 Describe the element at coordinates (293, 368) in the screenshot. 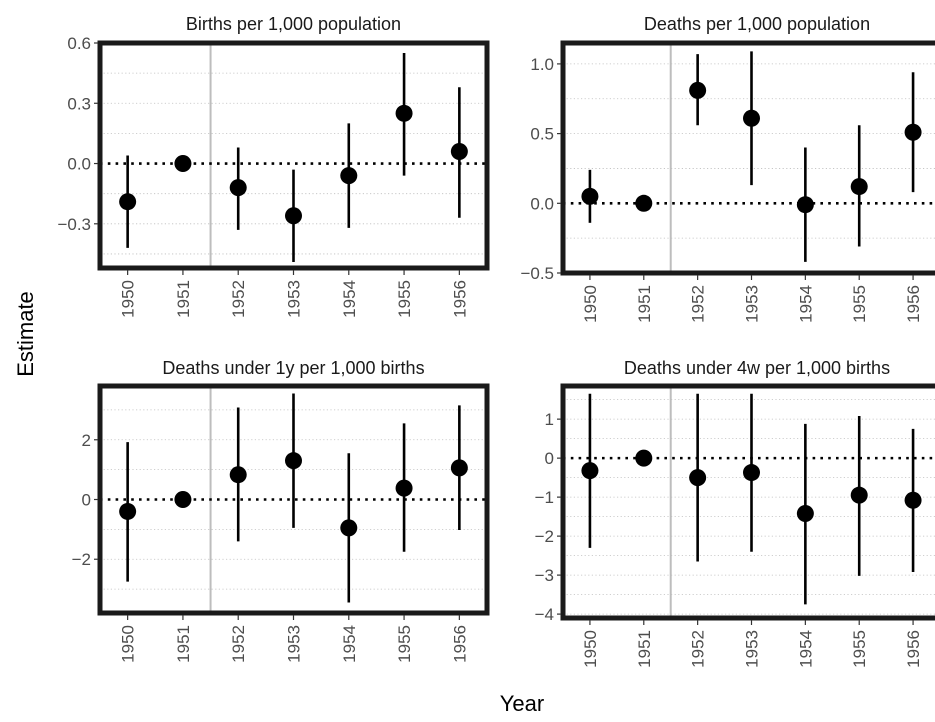

I see `panel-title: Deaths under 1y per 1,000 births` at that location.